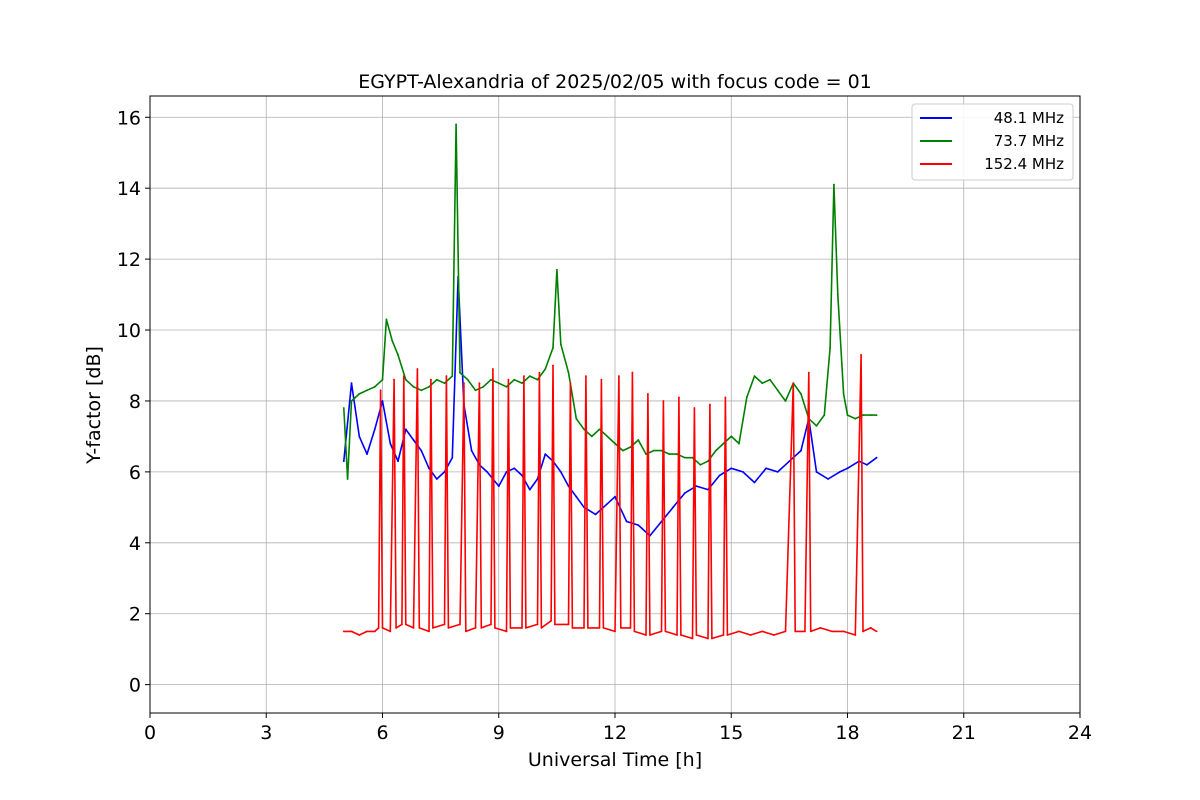 The width and height of the screenshot is (1200, 800). Describe the element at coordinates (150, 733) in the screenshot. I see `x-tick-label: 0` at that location.